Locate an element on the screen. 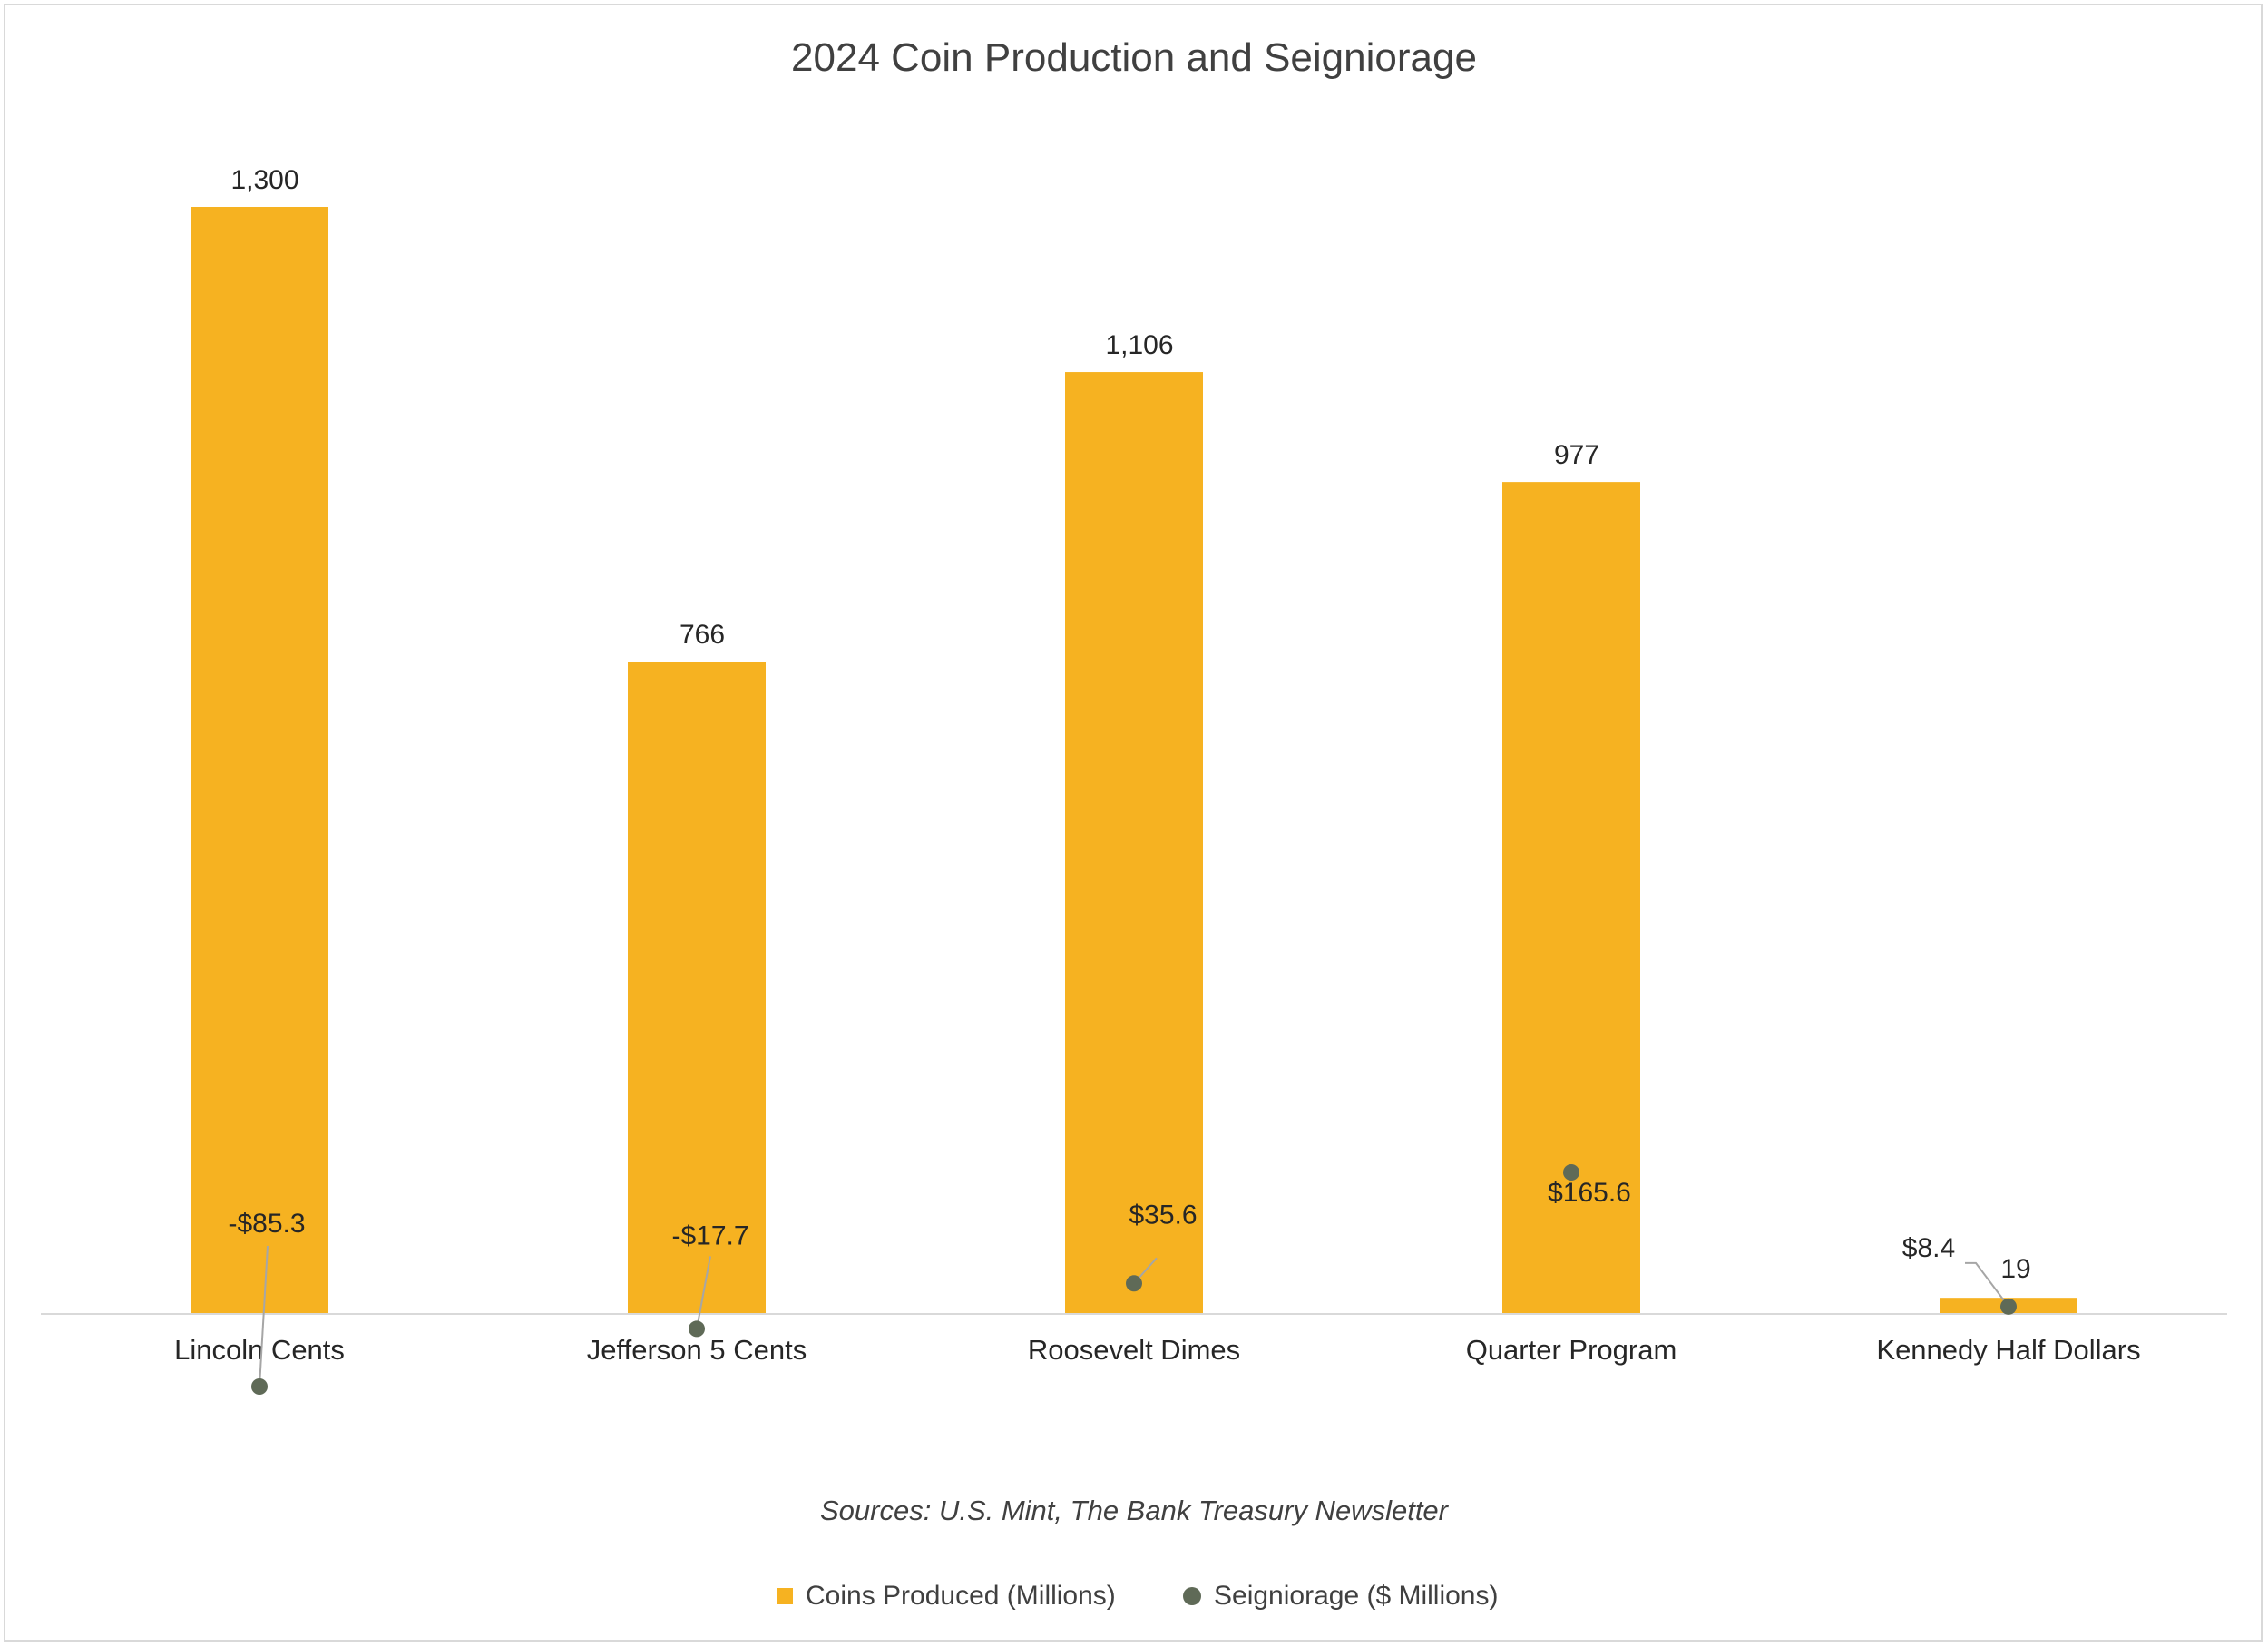 This screenshot has width=2268, height=1647. seigniorage-labels: -$85.3 -$17.7 $35.6 $165.6 $8.4 is located at coordinates (1092, 1220).